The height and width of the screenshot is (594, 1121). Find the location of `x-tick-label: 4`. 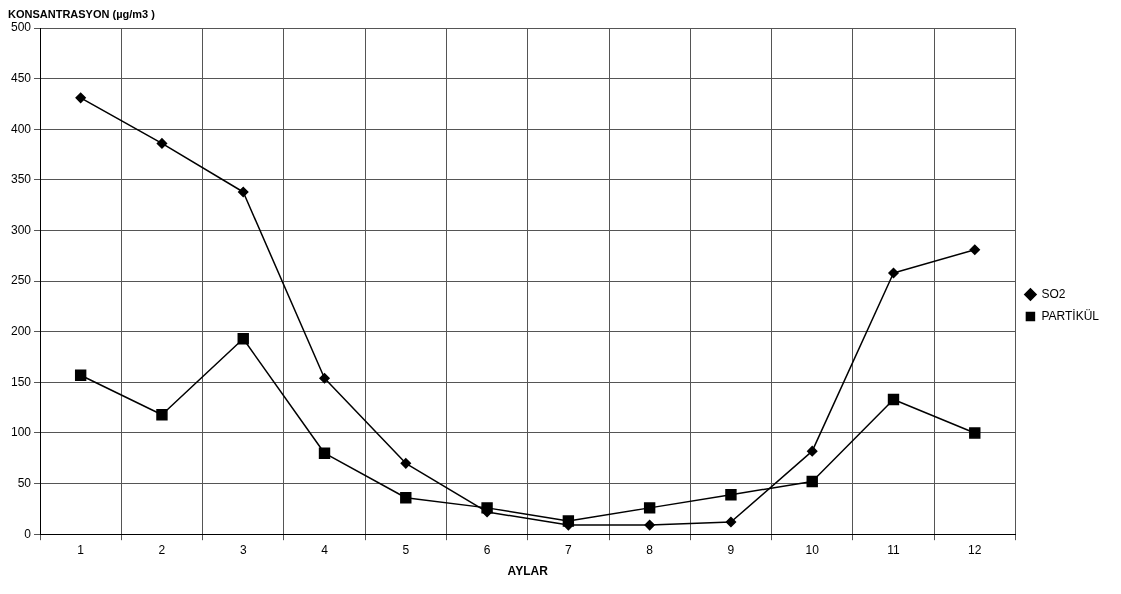

x-tick-label: 4 is located at coordinates (325, 549).